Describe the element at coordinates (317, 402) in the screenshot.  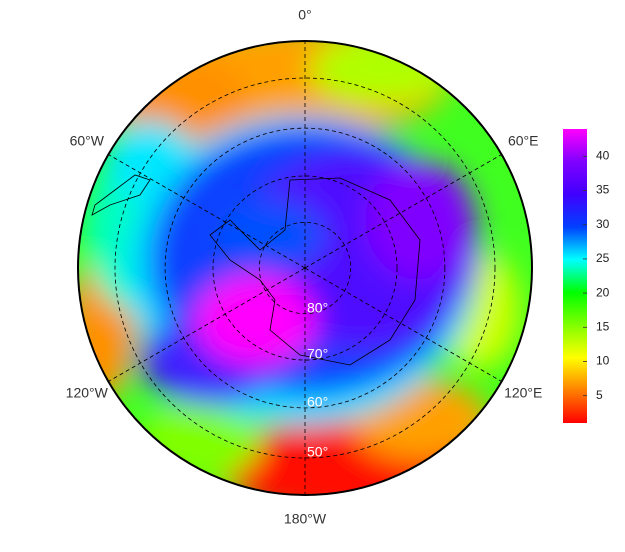
I see `latitude-label: 60°` at that location.